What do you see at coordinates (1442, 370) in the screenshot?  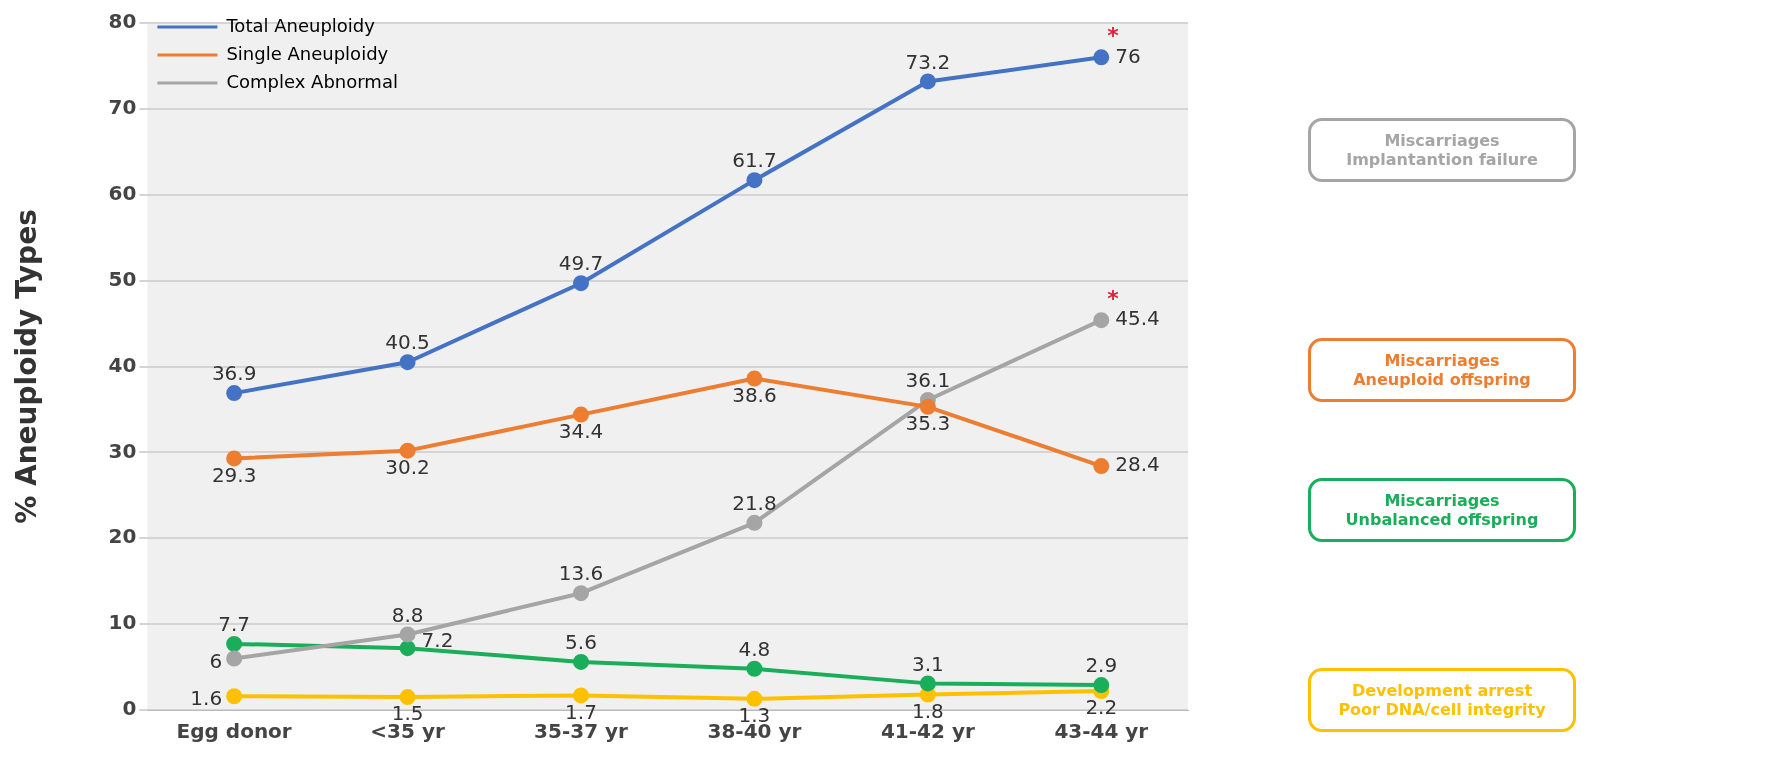 I see `text: Miscarriages Aneuploid offspring` at bounding box center [1442, 370].